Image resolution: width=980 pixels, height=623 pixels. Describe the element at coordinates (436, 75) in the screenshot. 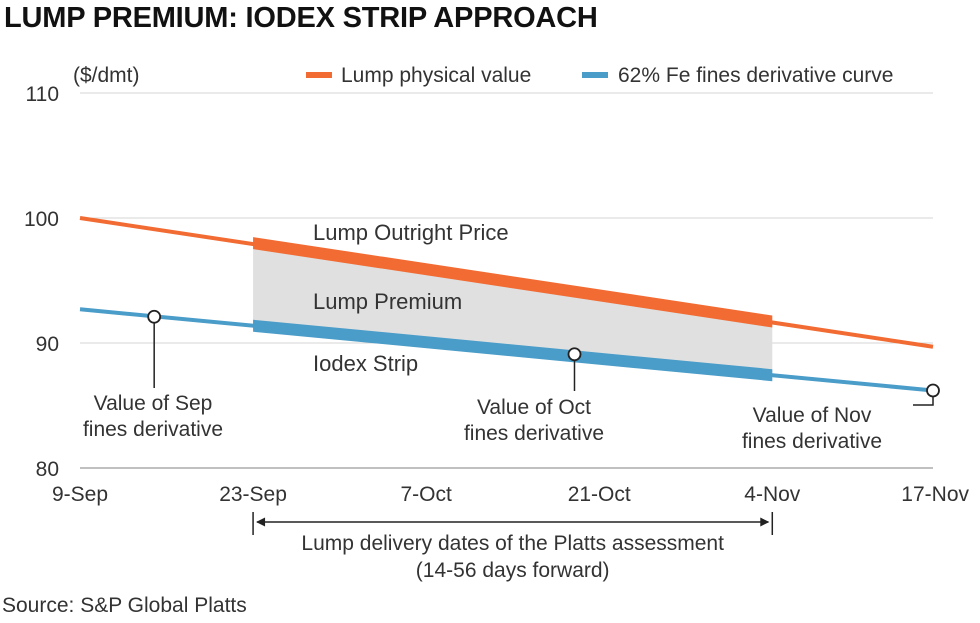

I see `legend-label-lump: Lump physical value` at that location.